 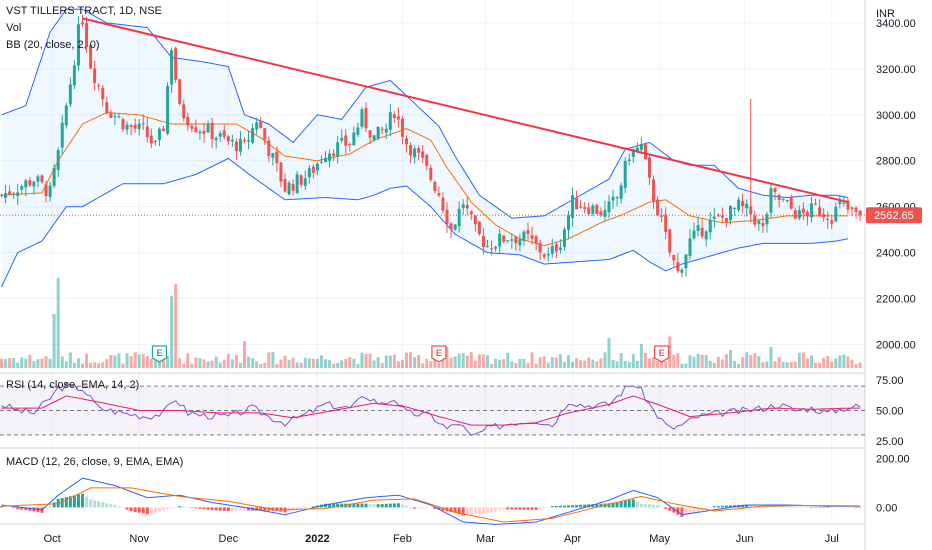 I want to click on legend-volume: Vol, so click(x=14, y=28).